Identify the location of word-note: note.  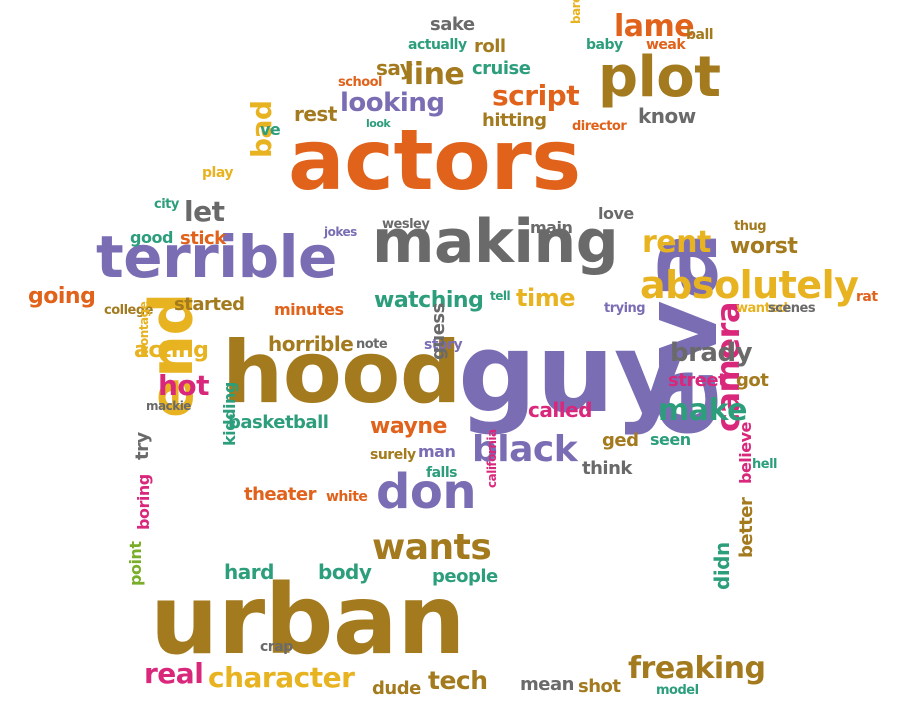
(372, 344).